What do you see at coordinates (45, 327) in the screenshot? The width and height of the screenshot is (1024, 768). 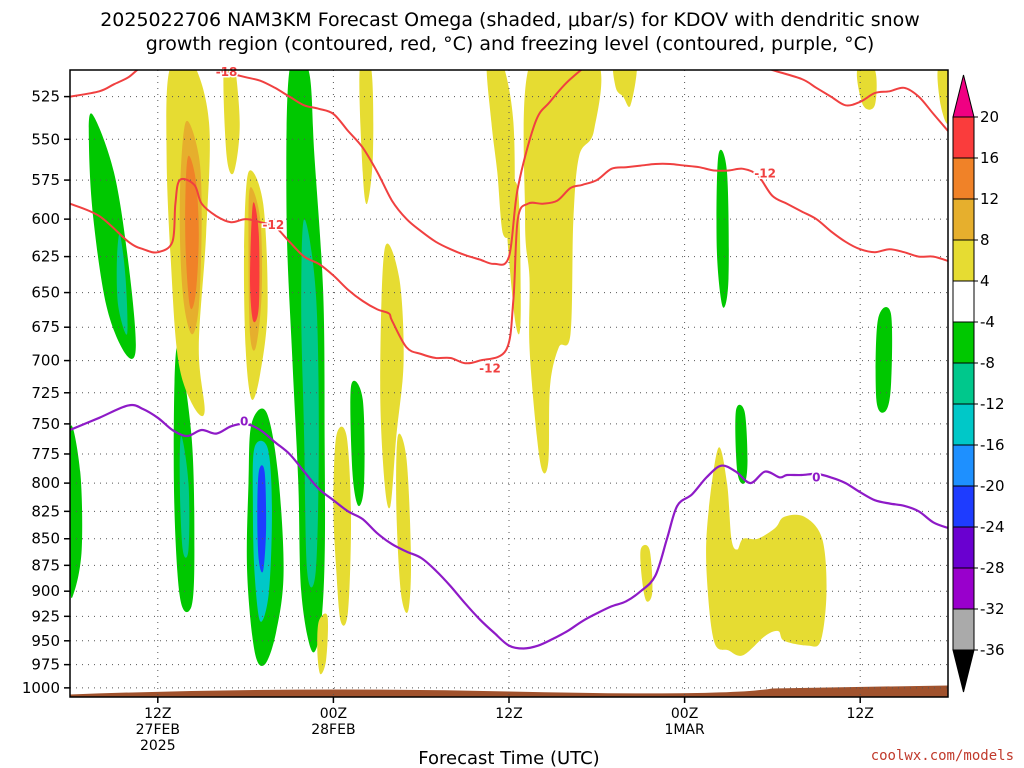 I see `y-tick-label-675: 675` at bounding box center [45, 327].